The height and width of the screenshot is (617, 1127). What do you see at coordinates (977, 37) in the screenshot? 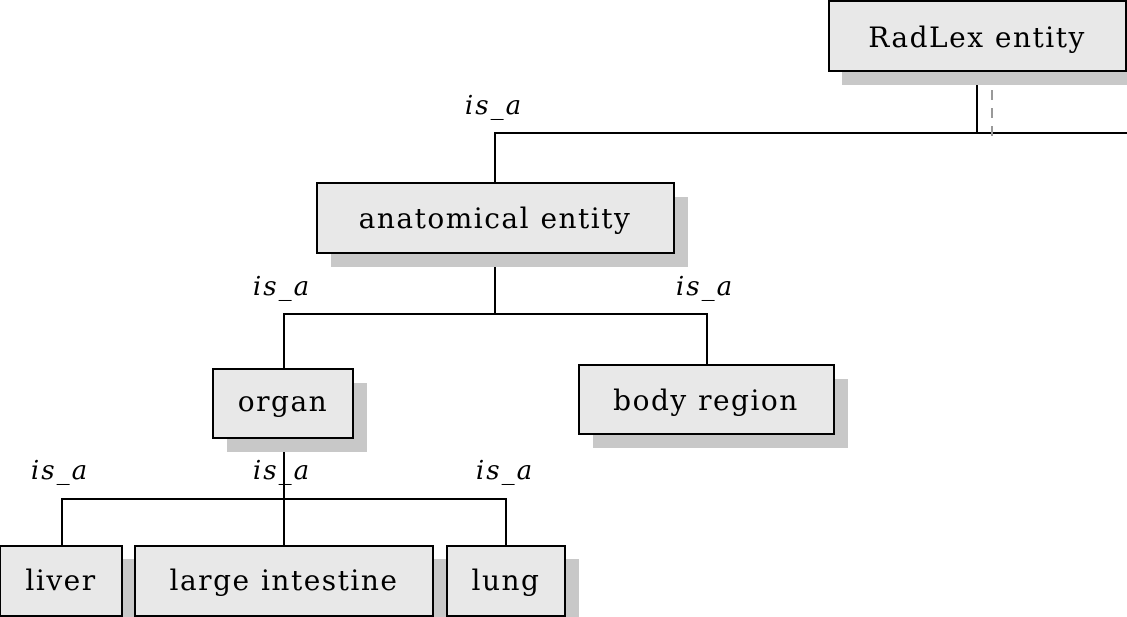
I see `node-label: RadLex entity` at bounding box center [977, 37].